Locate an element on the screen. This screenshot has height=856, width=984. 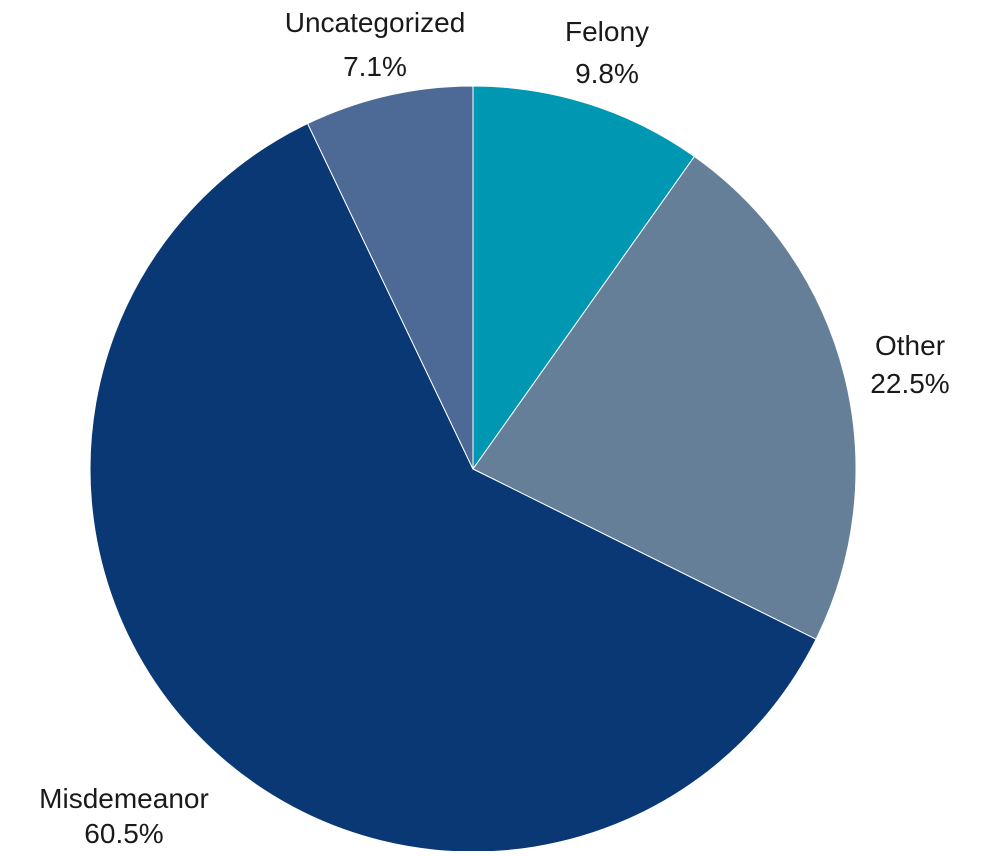
pie-slice-uncategorized is located at coordinates (390, 277).